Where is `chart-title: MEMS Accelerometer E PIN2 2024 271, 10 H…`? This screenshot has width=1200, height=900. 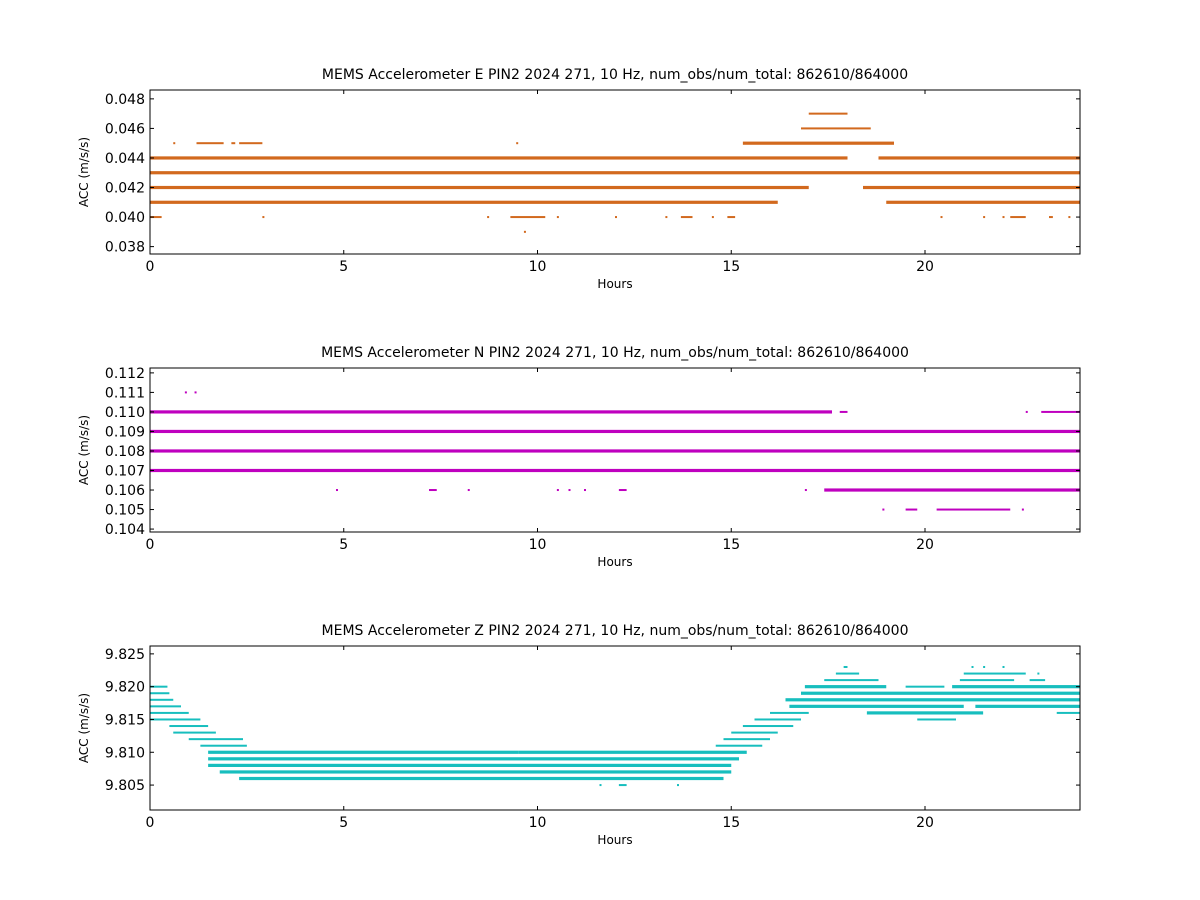
chart-title: MEMS Accelerometer E PIN2 2024 271, 10 H… is located at coordinates (615, 75).